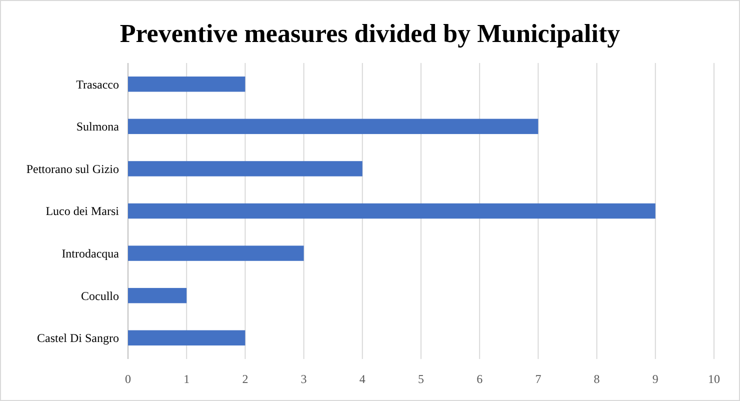 The width and height of the screenshot is (740, 401). What do you see at coordinates (303, 379) in the screenshot?
I see `x-tick-label: 3` at bounding box center [303, 379].